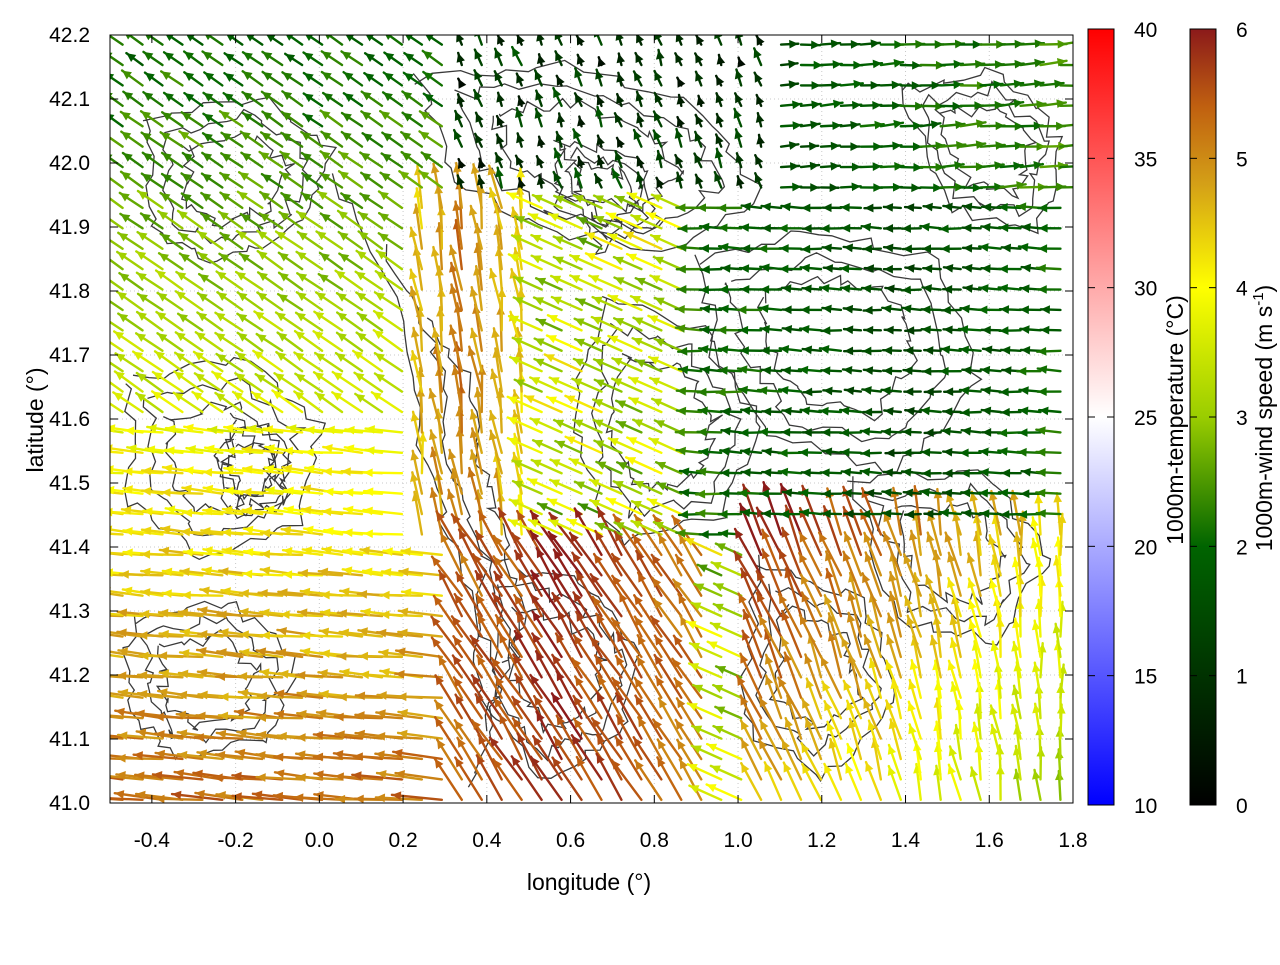 The height and width of the screenshot is (965, 1280). What do you see at coordinates (1242, 289) in the screenshot?
I see `colorbar-tick-label: 4` at bounding box center [1242, 289].